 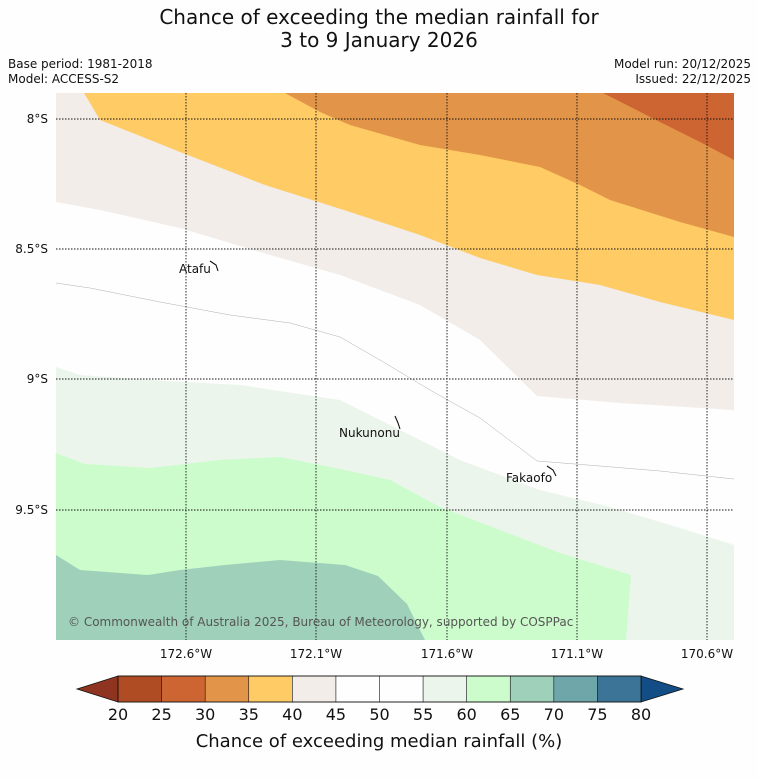 What do you see at coordinates (205, 714) in the screenshot?
I see `colorbar-tick-30: 30` at bounding box center [205, 714].